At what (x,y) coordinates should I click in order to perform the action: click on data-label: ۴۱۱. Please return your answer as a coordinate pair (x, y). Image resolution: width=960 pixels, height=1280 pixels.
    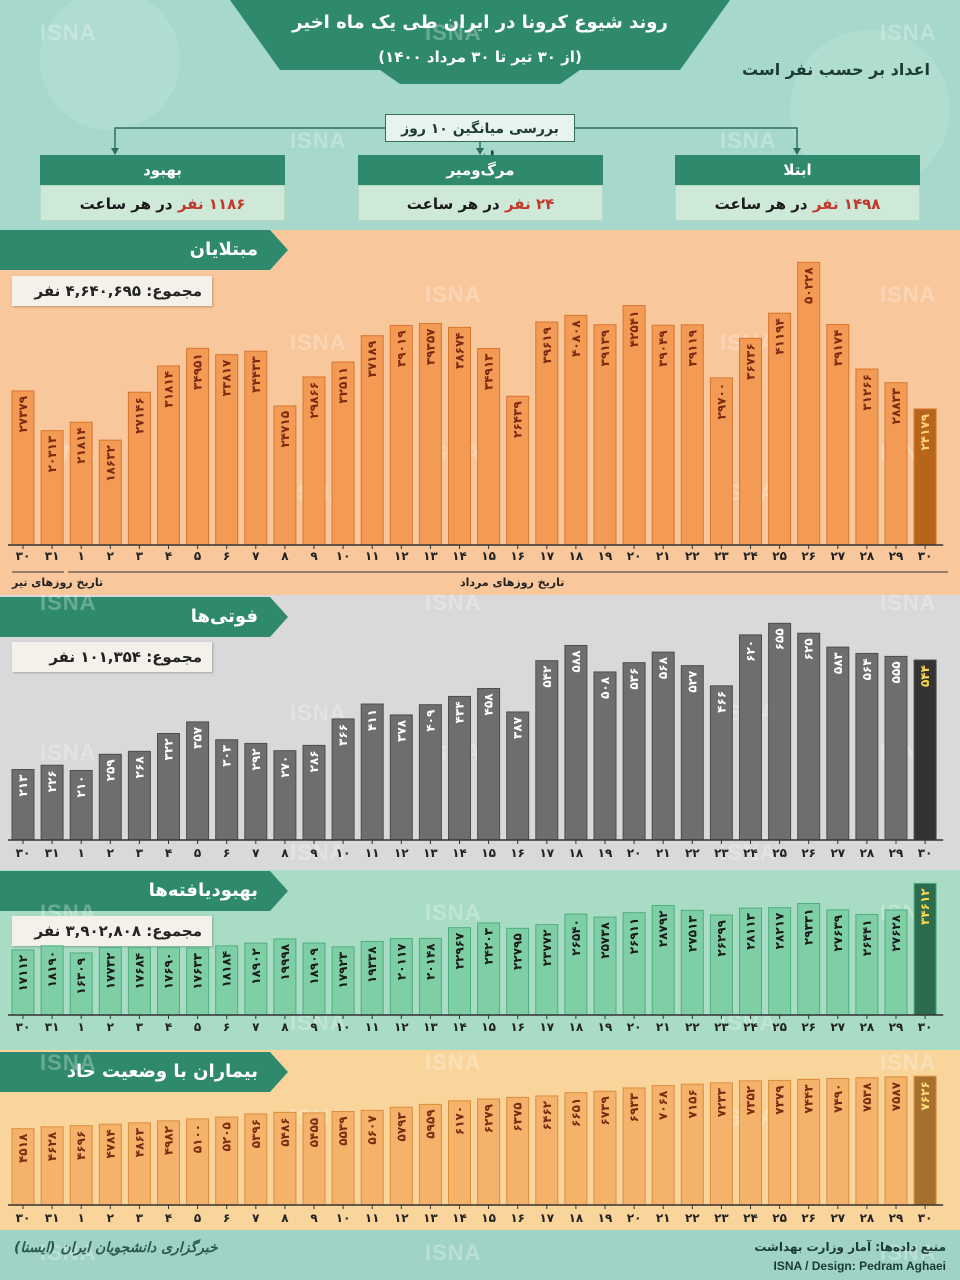
    Looking at the image, I should click on (372, 720).